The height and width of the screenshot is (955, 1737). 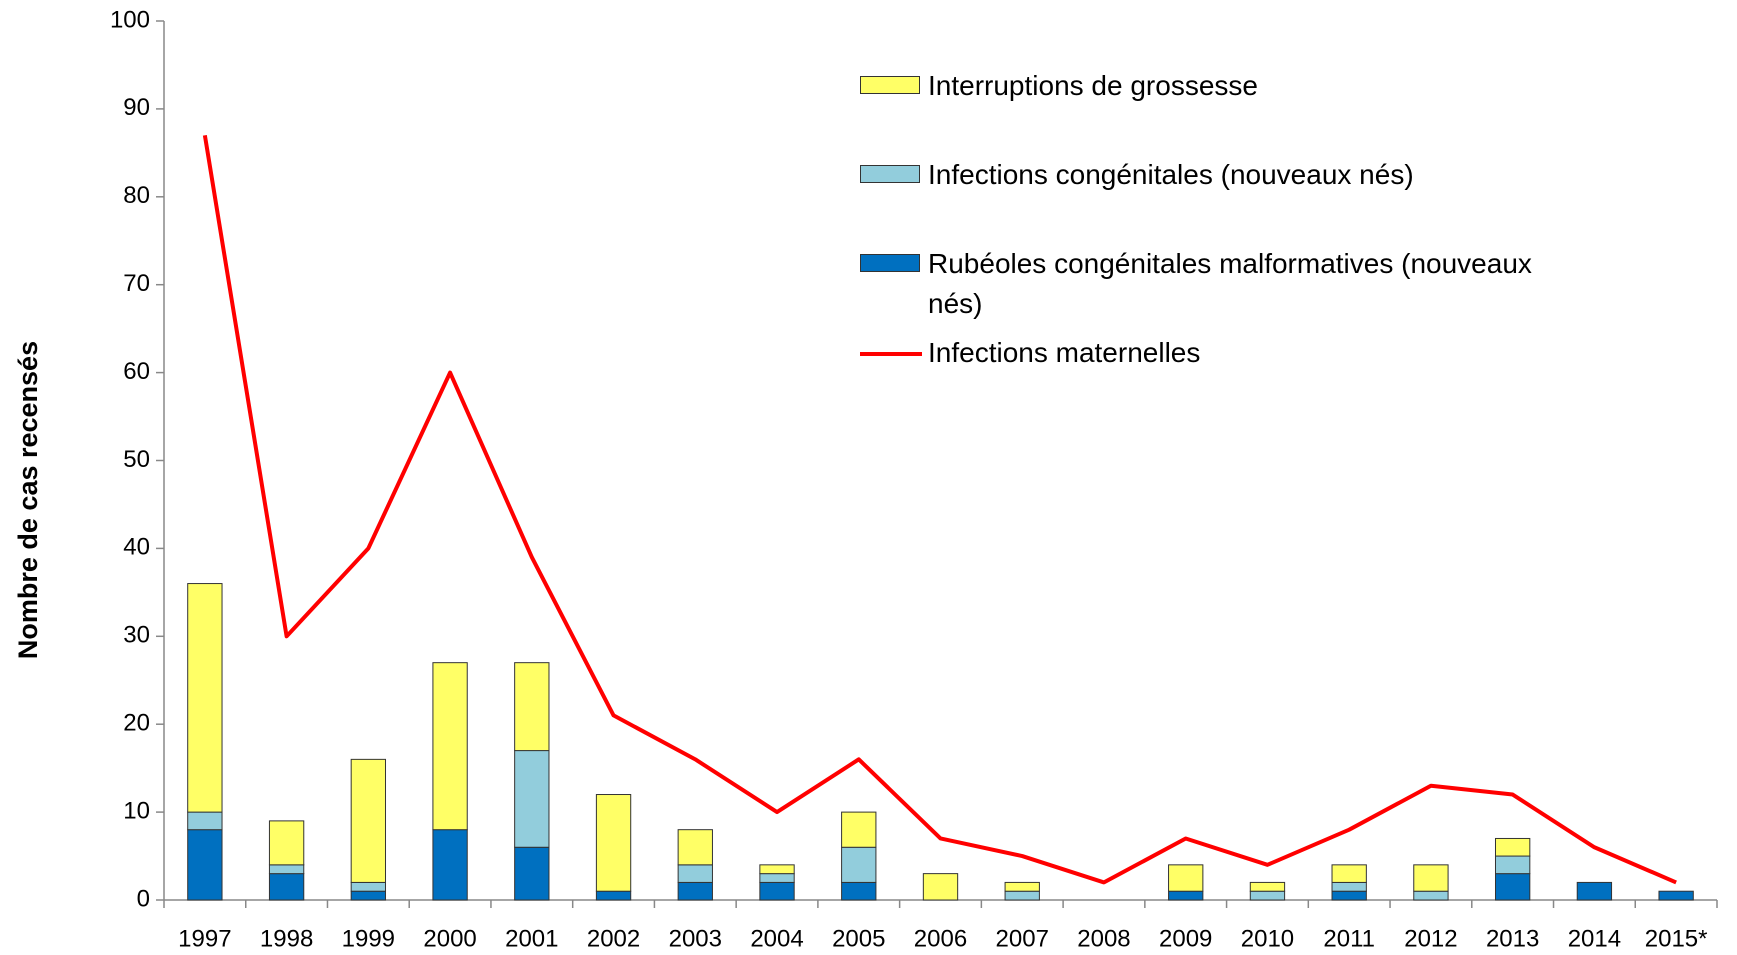 I want to click on x-tick-label: 2012, so click(x=1430, y=938).